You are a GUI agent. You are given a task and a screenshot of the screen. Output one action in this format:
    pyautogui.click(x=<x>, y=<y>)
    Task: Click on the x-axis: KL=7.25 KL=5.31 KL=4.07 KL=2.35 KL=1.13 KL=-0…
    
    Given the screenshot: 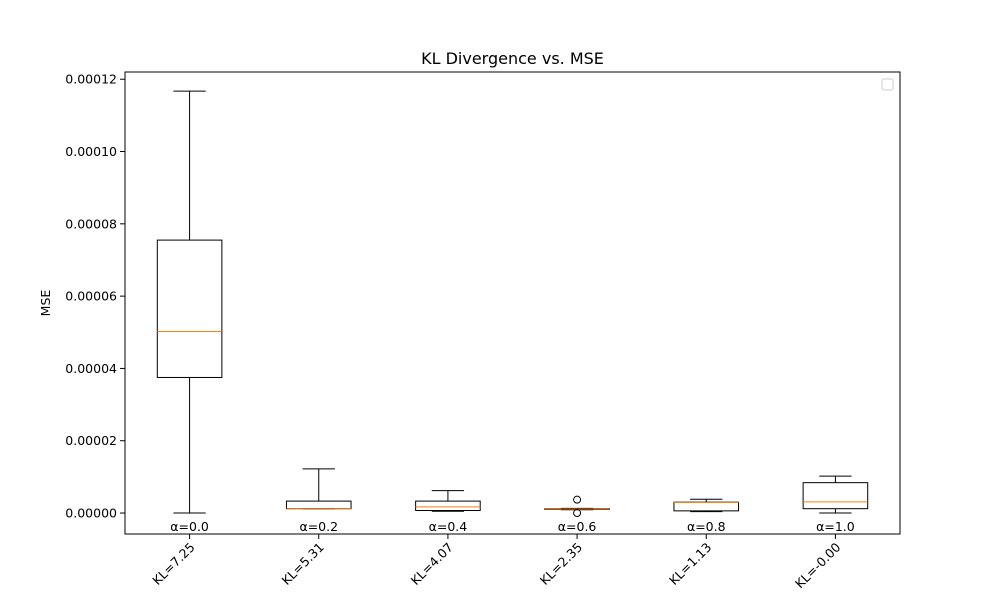 What is the action you would take?
    pyautogui.click(x=496, y=562)
    